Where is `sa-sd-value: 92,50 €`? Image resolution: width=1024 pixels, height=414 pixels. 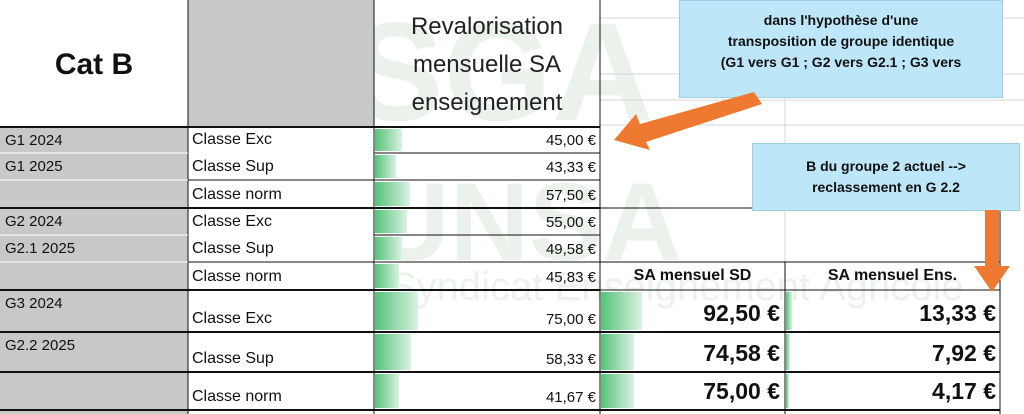 sa-sd-value: 92,50 € is located at coordinates (741, 313).